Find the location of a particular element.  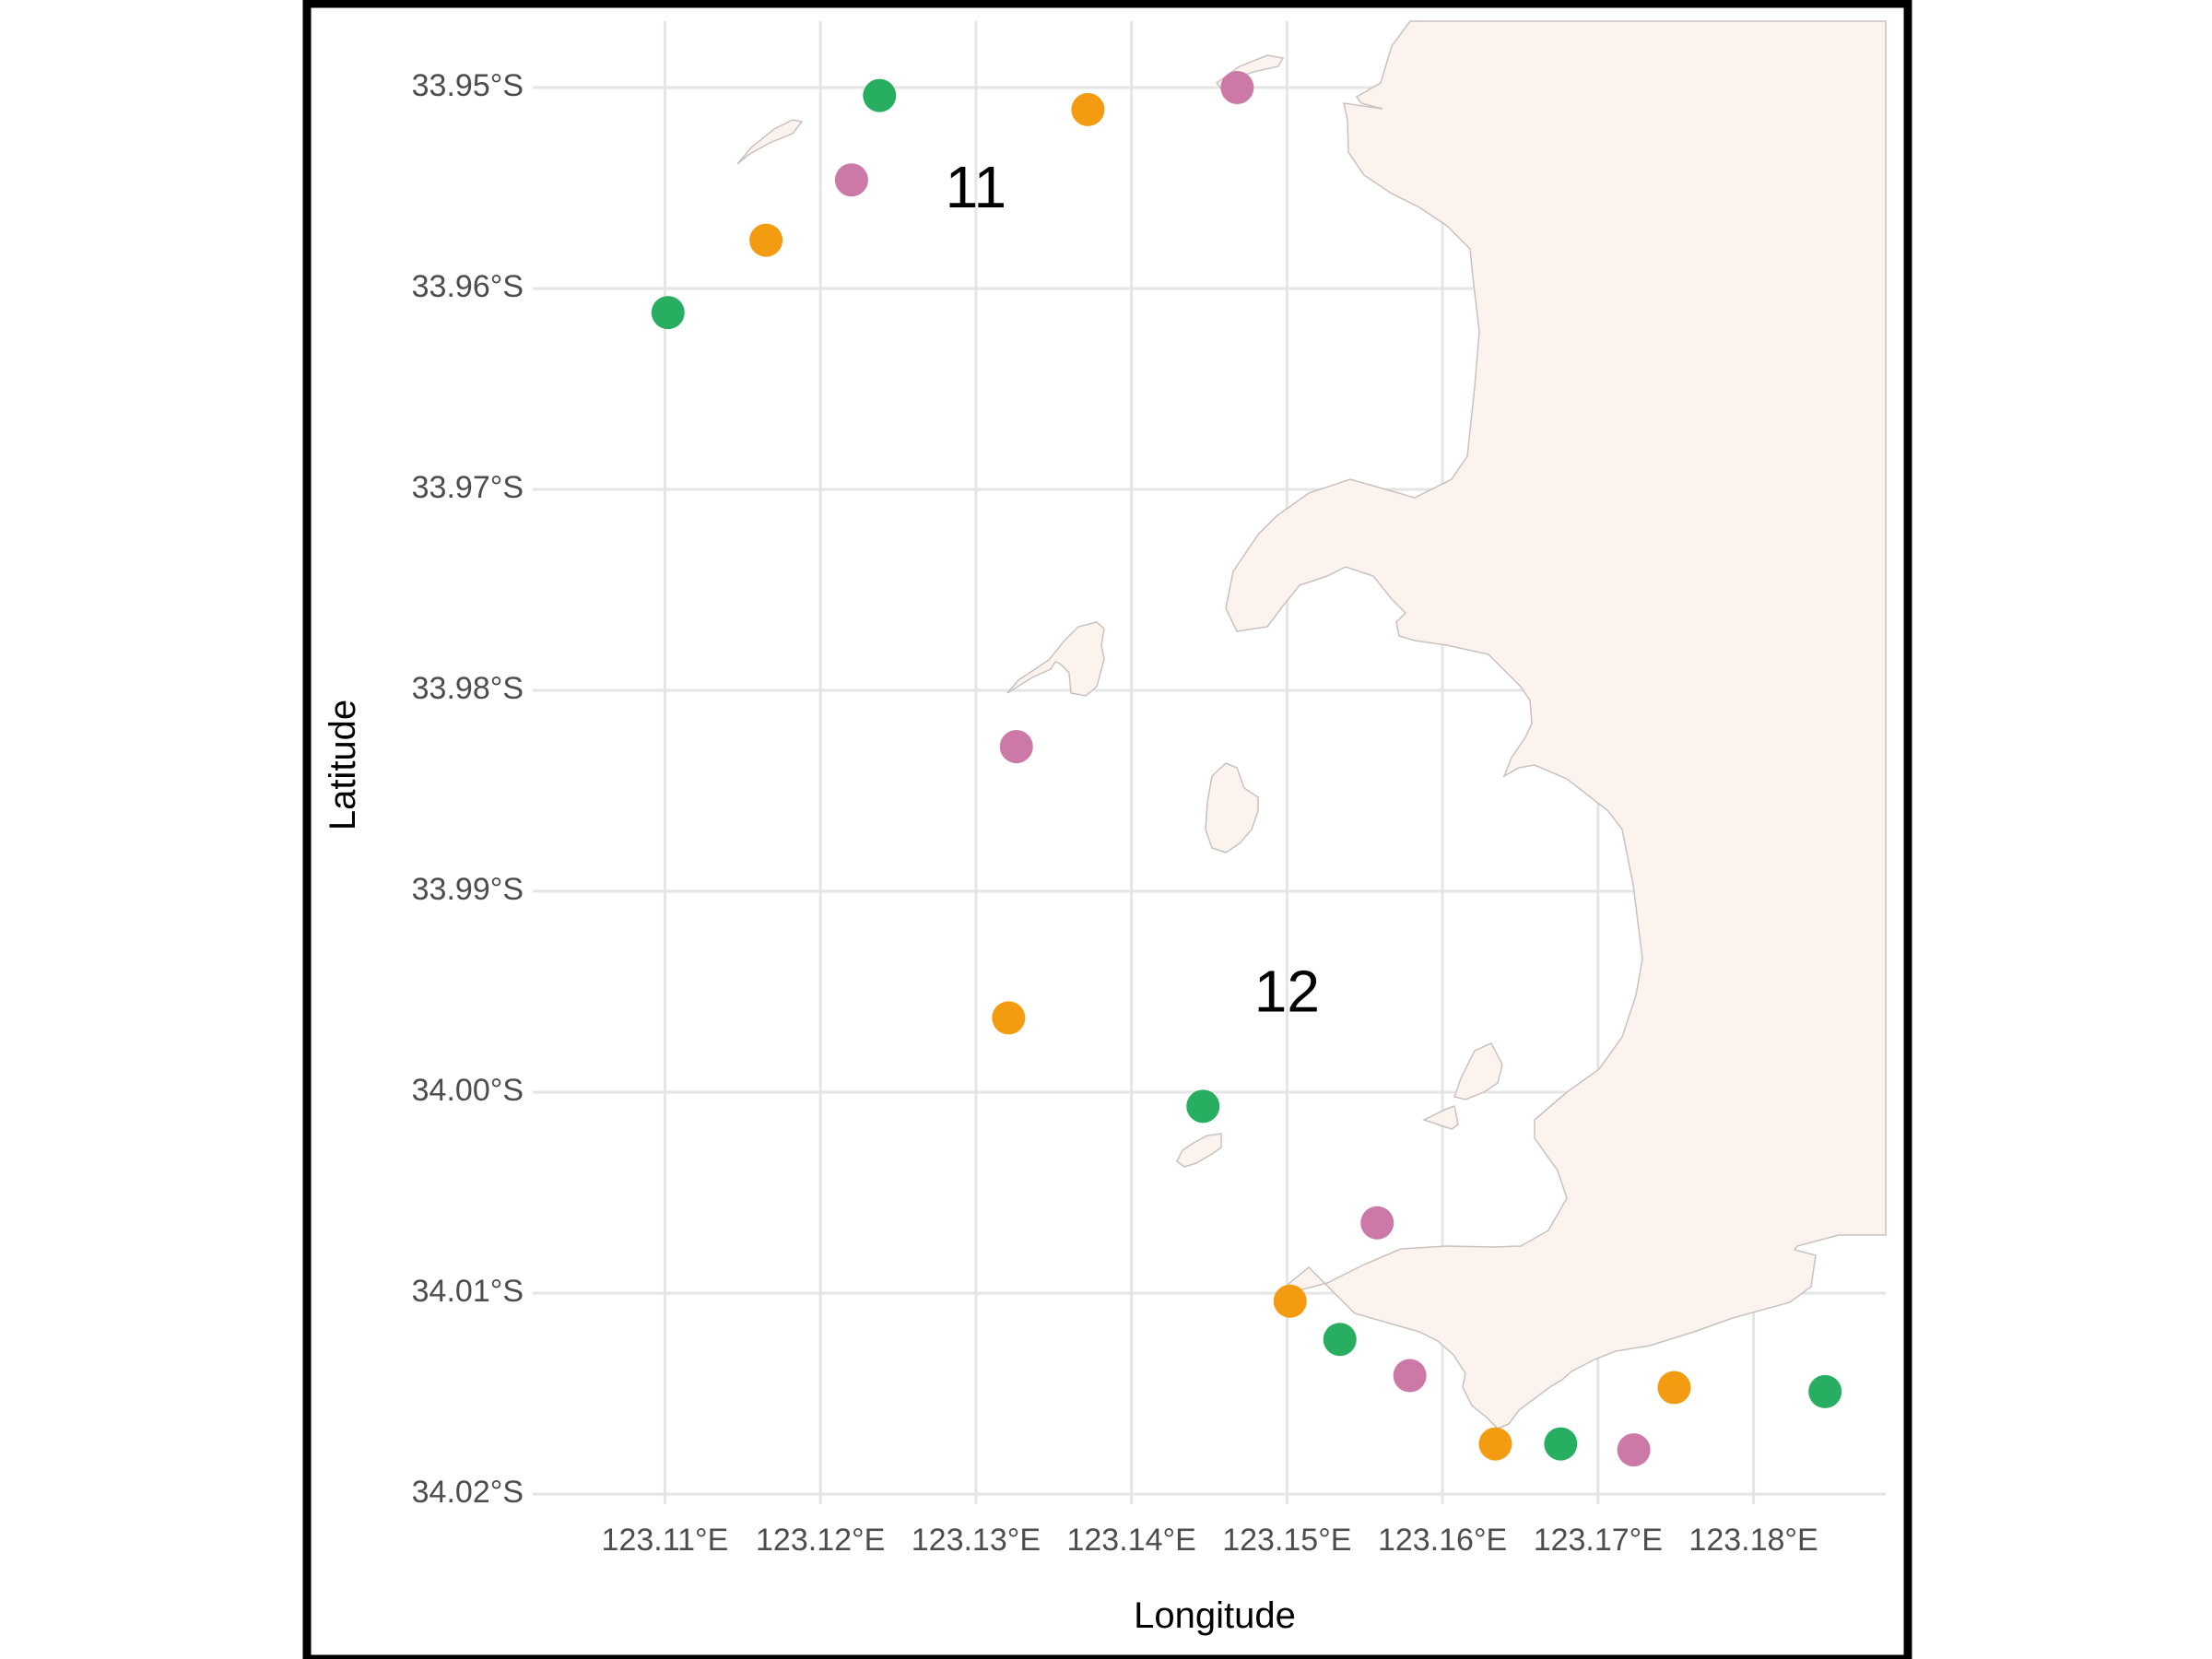

x-tick-label: 123.14°E is located at coordinates (1130, 1540).